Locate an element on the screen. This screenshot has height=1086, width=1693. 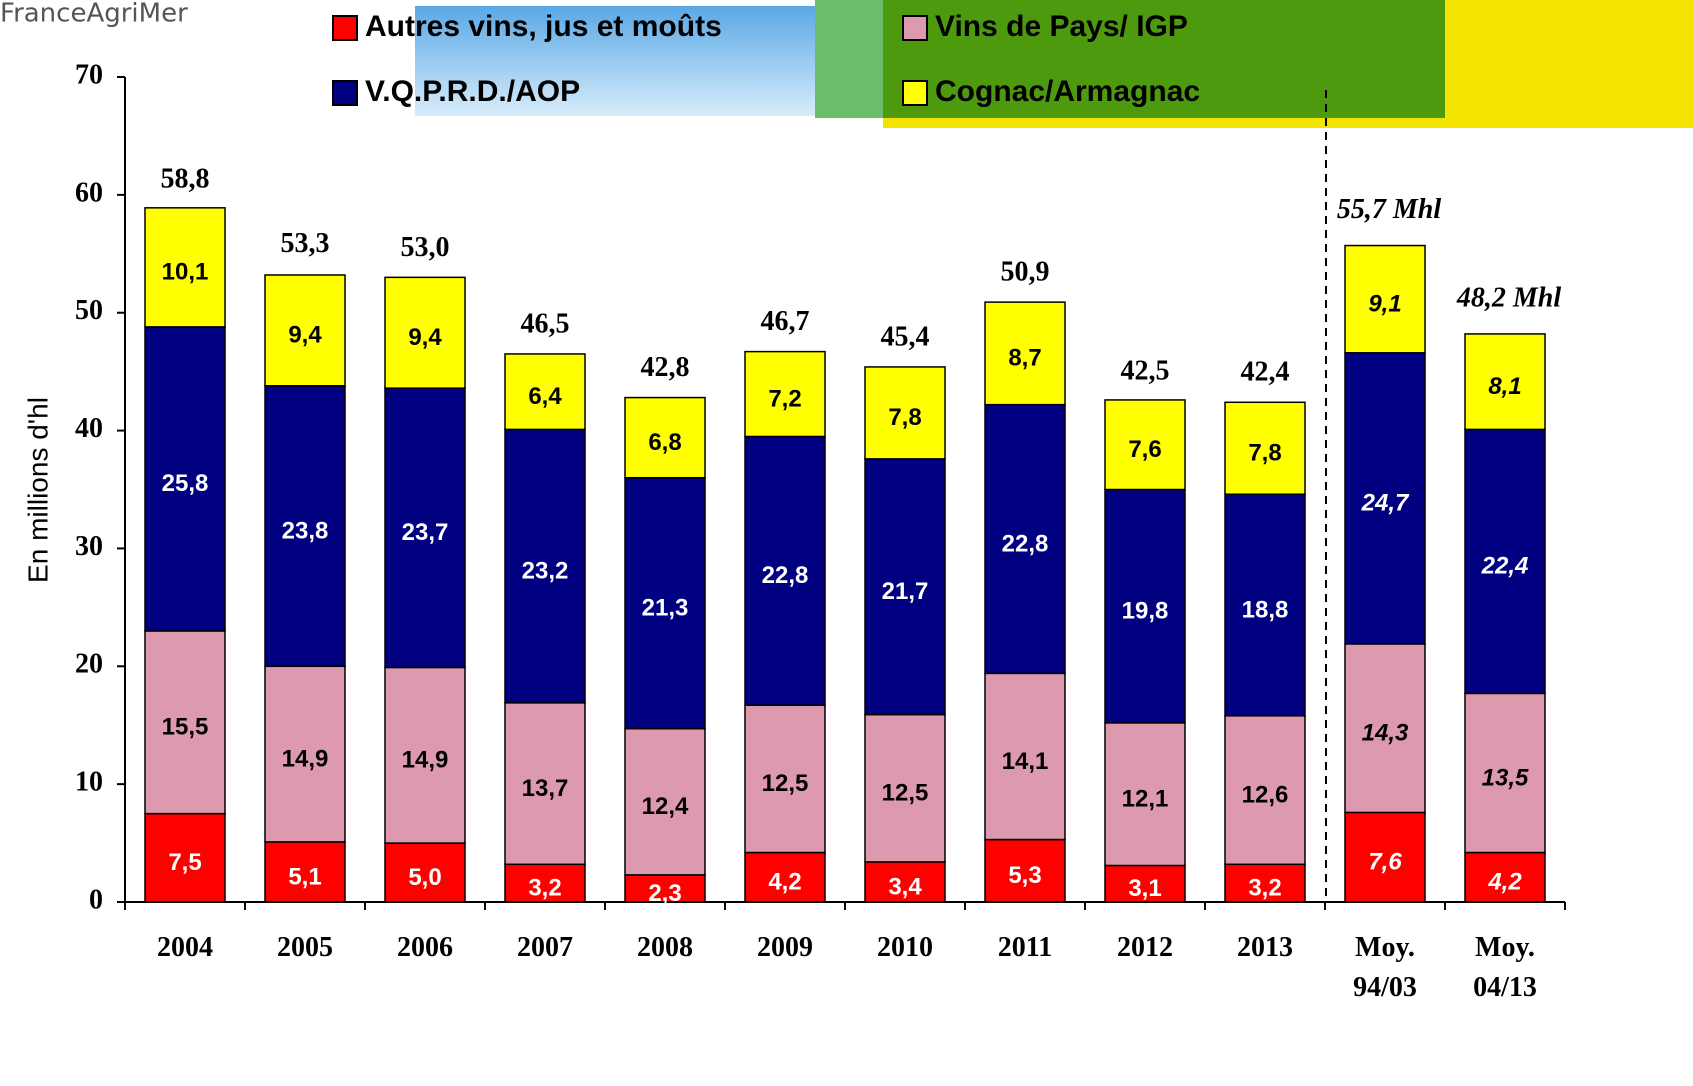
x-tick-label-line: 2009 is located at coordinates (785, 947).